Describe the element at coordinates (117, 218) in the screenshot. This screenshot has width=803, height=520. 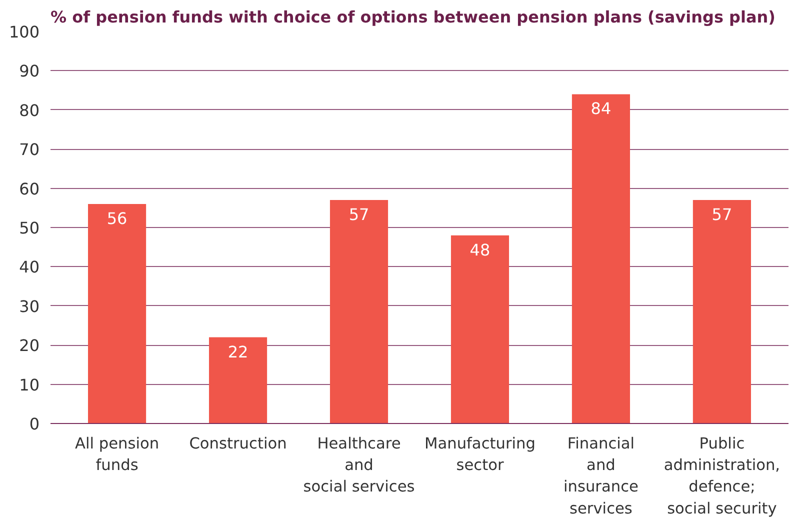
I see `data-label: 56` at that location.